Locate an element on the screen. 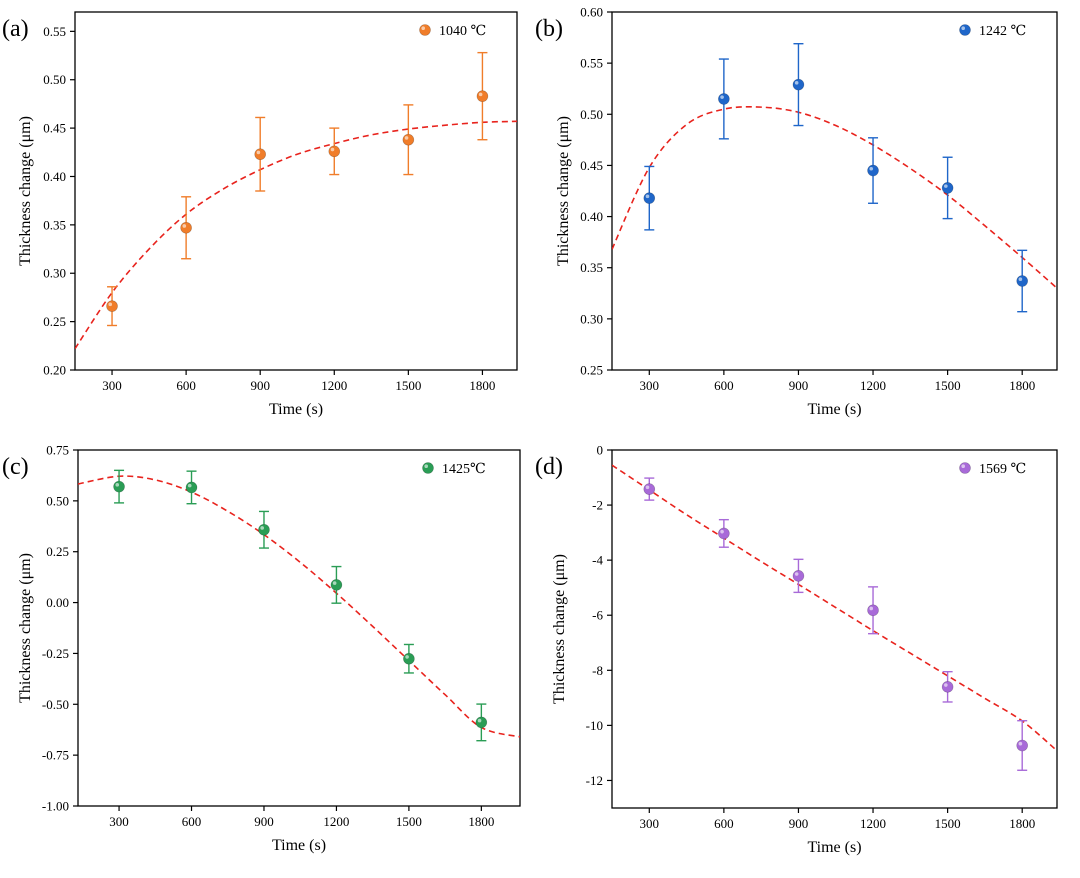 Image resolution: width=1080 pixels, height=878 pixels. y-tick-label: -10 is located at coordinates (594, 725).